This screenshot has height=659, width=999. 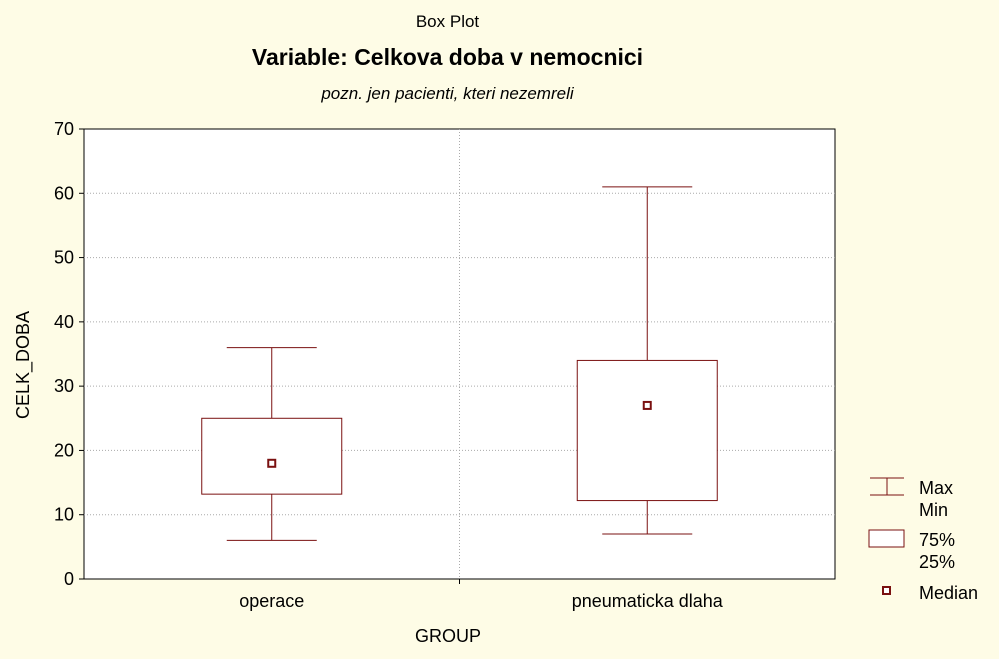 What do you see at coordinates (69, 354) in the screenshot?
I see `y-axis-ticks: 0 10 20 30 40 50 60 70` at bounding box center [69, 354].